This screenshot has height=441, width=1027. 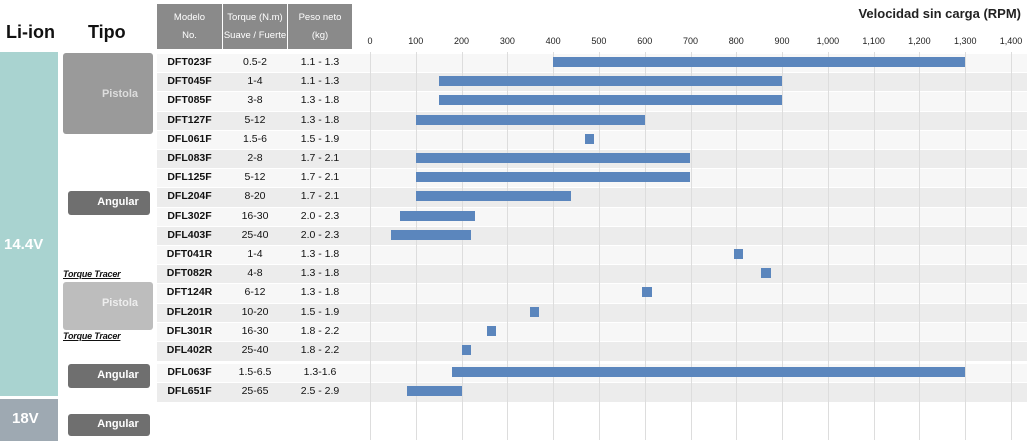 I want to click on x-tick-label: 1,300, so click(x=965, y=41).